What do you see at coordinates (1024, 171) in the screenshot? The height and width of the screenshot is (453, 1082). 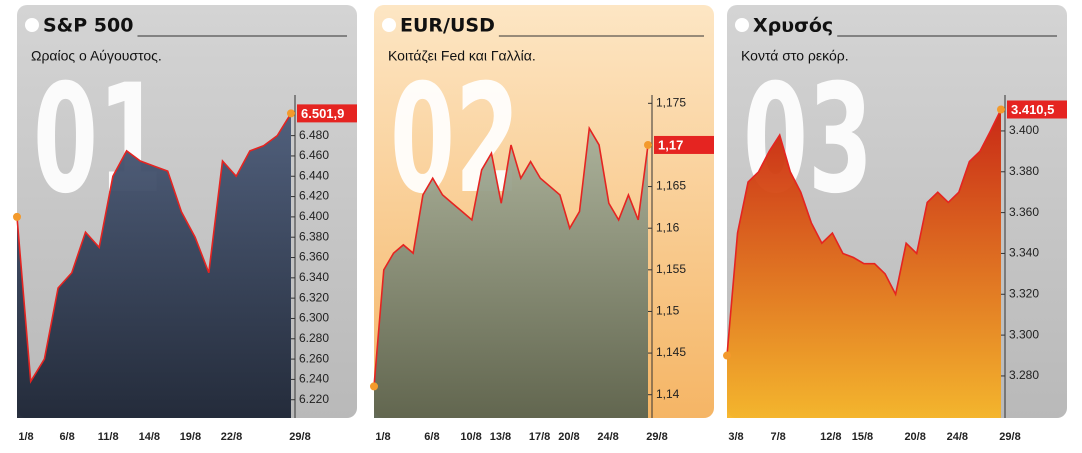 I see `y-tick-label: 3.380` at bounding box center [1024, 171].